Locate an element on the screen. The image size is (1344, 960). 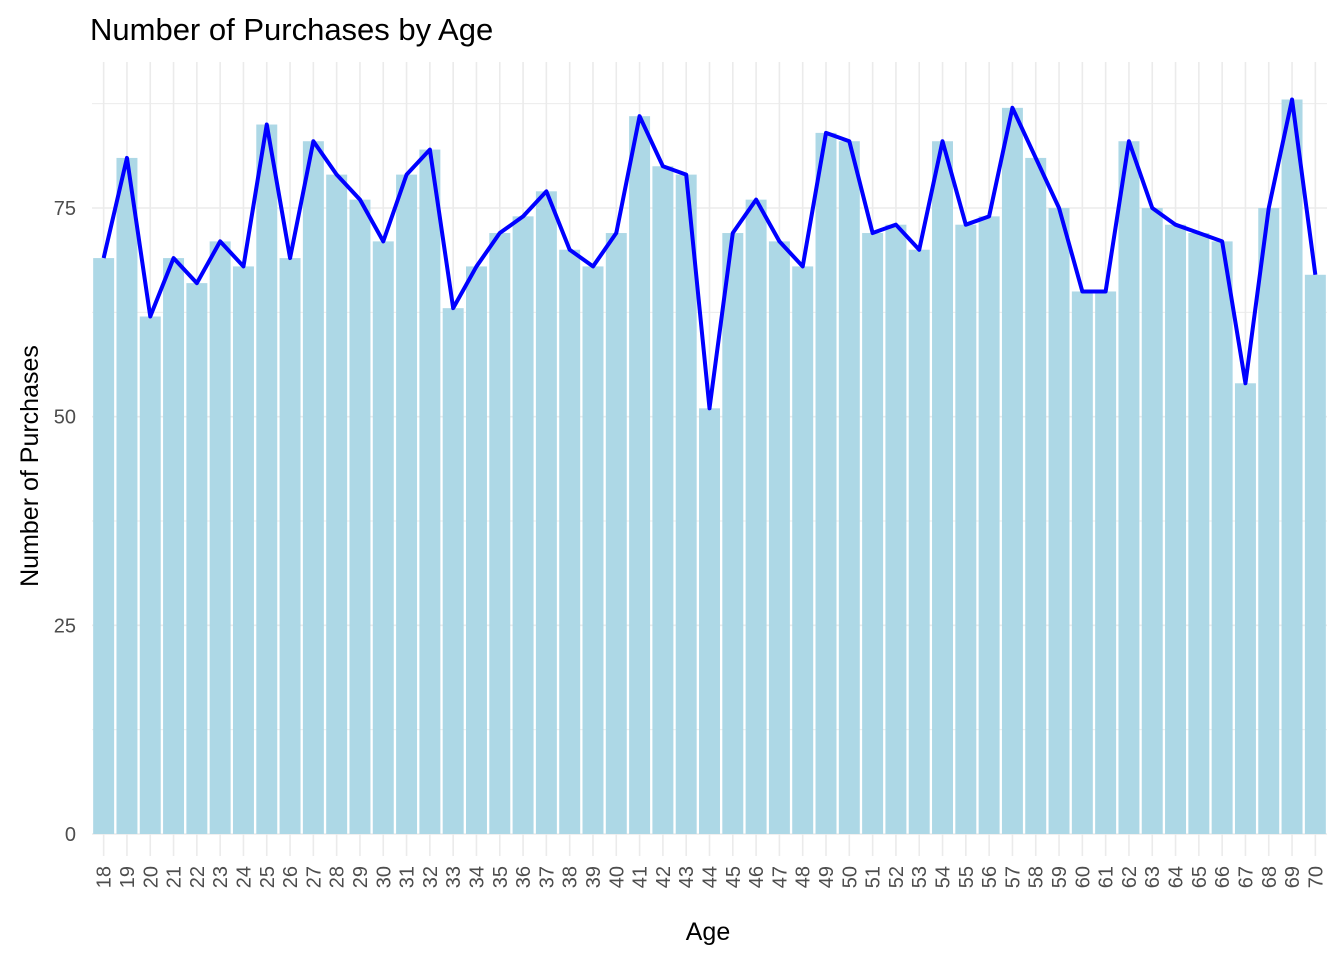
x-tick-label: 26 is located at coordinates (291, 877).